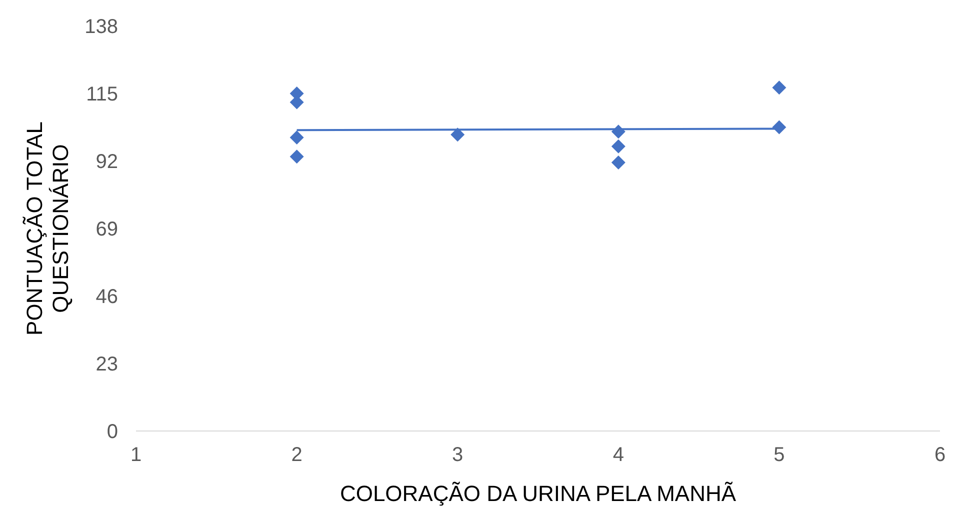 The image size is (962, 515). I want to click on y-tick-label: 46, so click(107, 297).